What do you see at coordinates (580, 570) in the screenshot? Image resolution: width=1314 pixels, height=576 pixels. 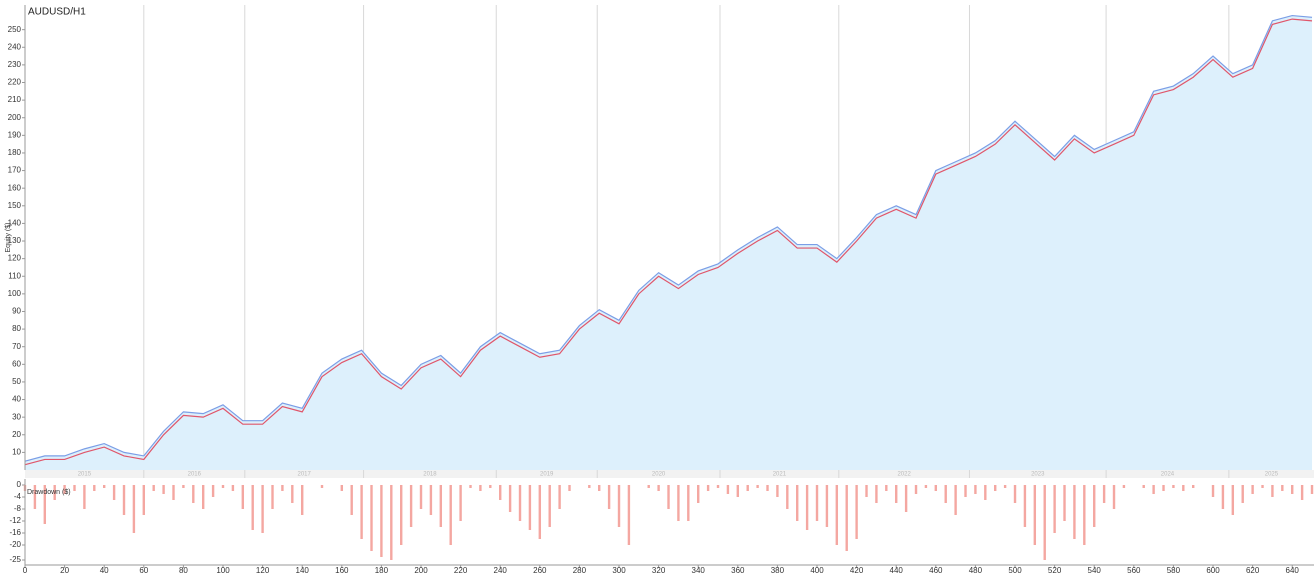 I see `x-tick-label: 280` at bounding box center [580, 570].